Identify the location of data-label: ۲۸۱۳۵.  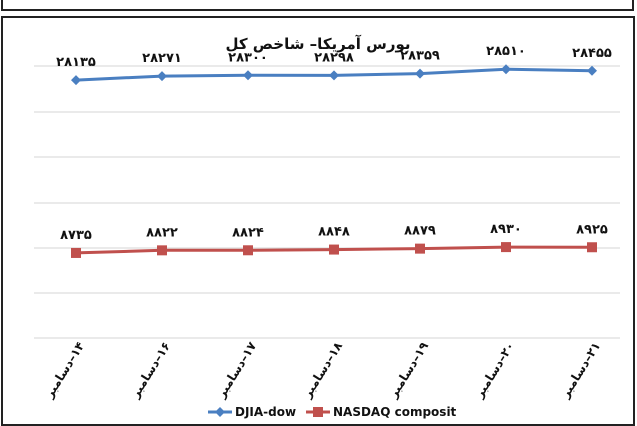
(76, 62).